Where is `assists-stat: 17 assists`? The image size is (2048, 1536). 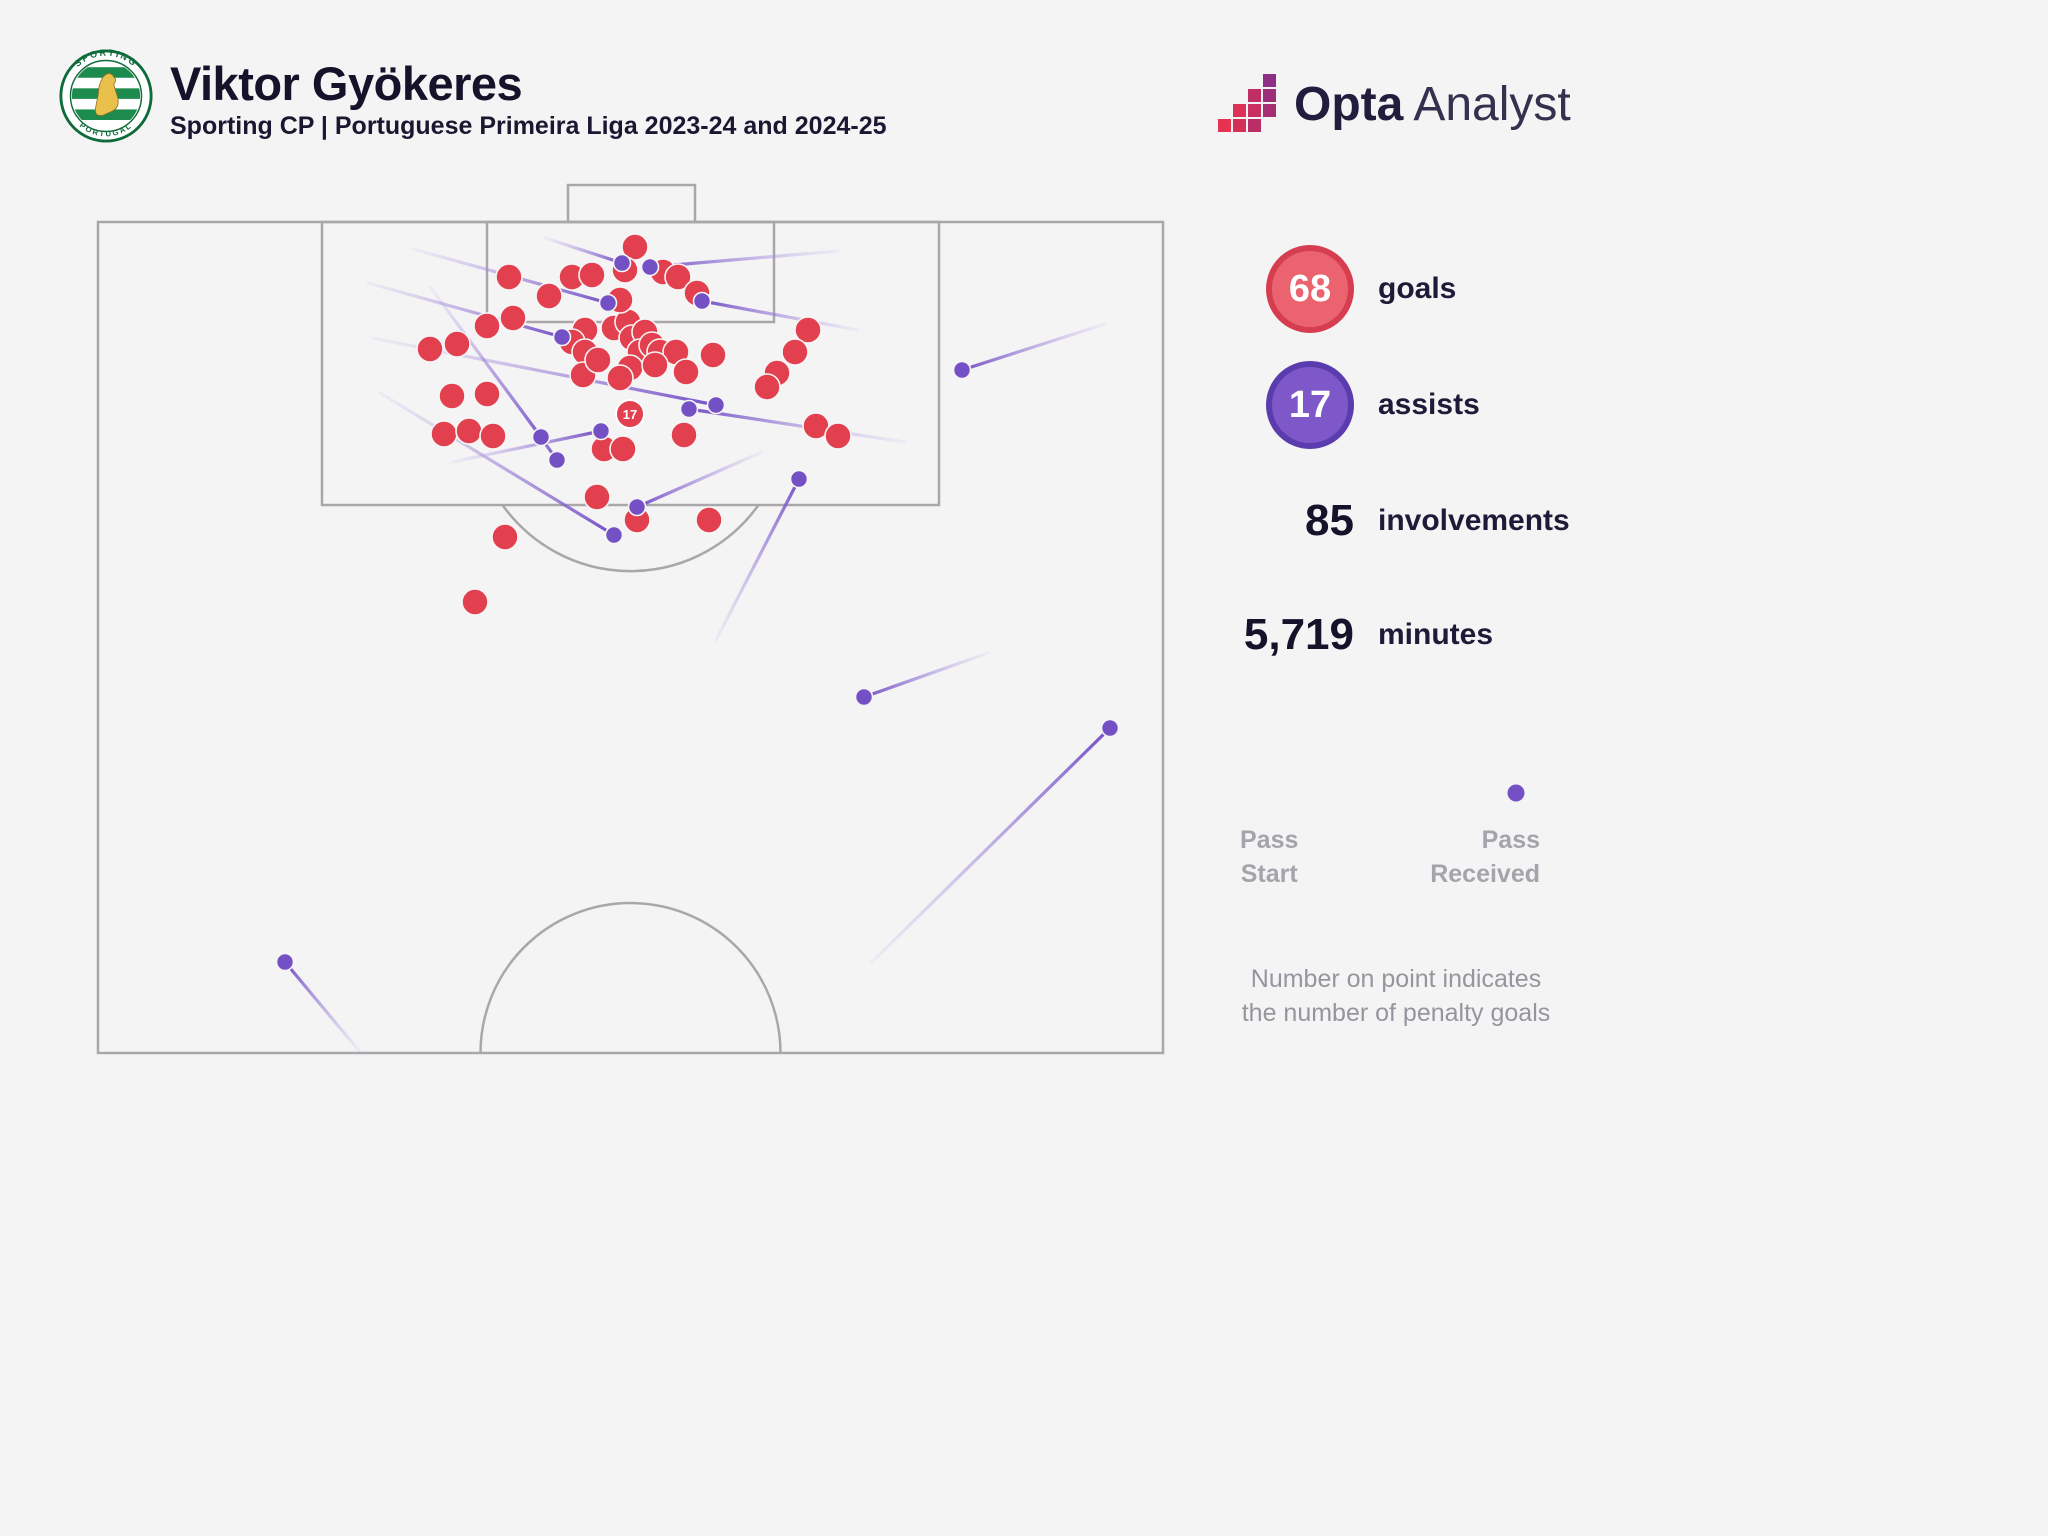
assists-stat: 17 assists is located at coordinates (1373, 405).